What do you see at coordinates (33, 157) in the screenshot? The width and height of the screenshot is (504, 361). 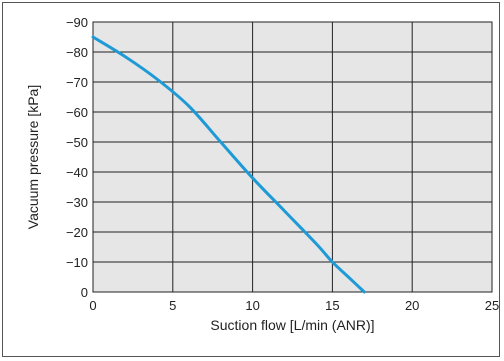 I see `y-axis-label: Vacuum pressure [kPa]` at bounding box center [33, 157].